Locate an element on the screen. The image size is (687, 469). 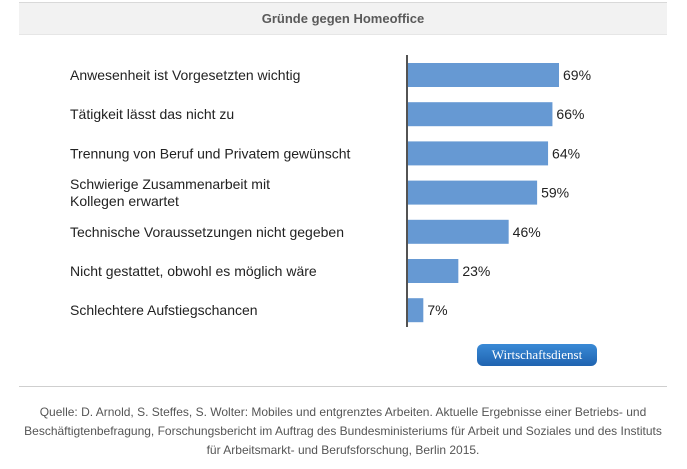
category-label: Kollegen erwartet is located at coordinates (124, 201).